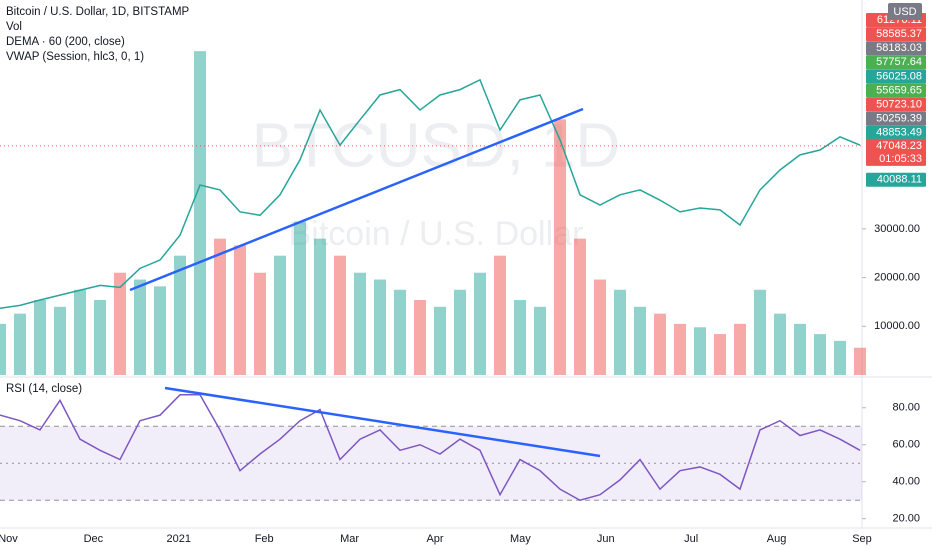 The width and height of the screenshot is (932, 550). I want to click on x-tick-label: Aug, so click(777, 539).